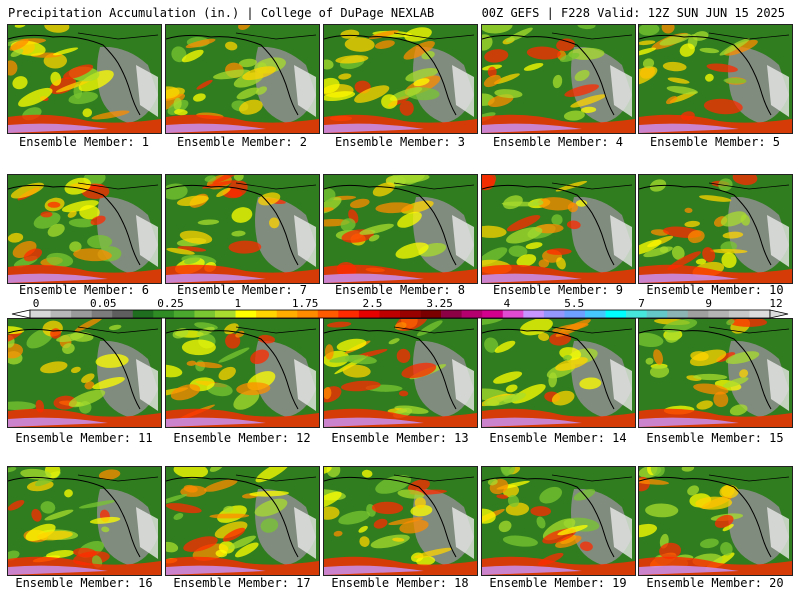 The height and width of the screenshot is (600, 800). Describe the element at coordinates (84, 438) in the screenshot. I see `member-caption: Ensemble Member: 11` at that location.